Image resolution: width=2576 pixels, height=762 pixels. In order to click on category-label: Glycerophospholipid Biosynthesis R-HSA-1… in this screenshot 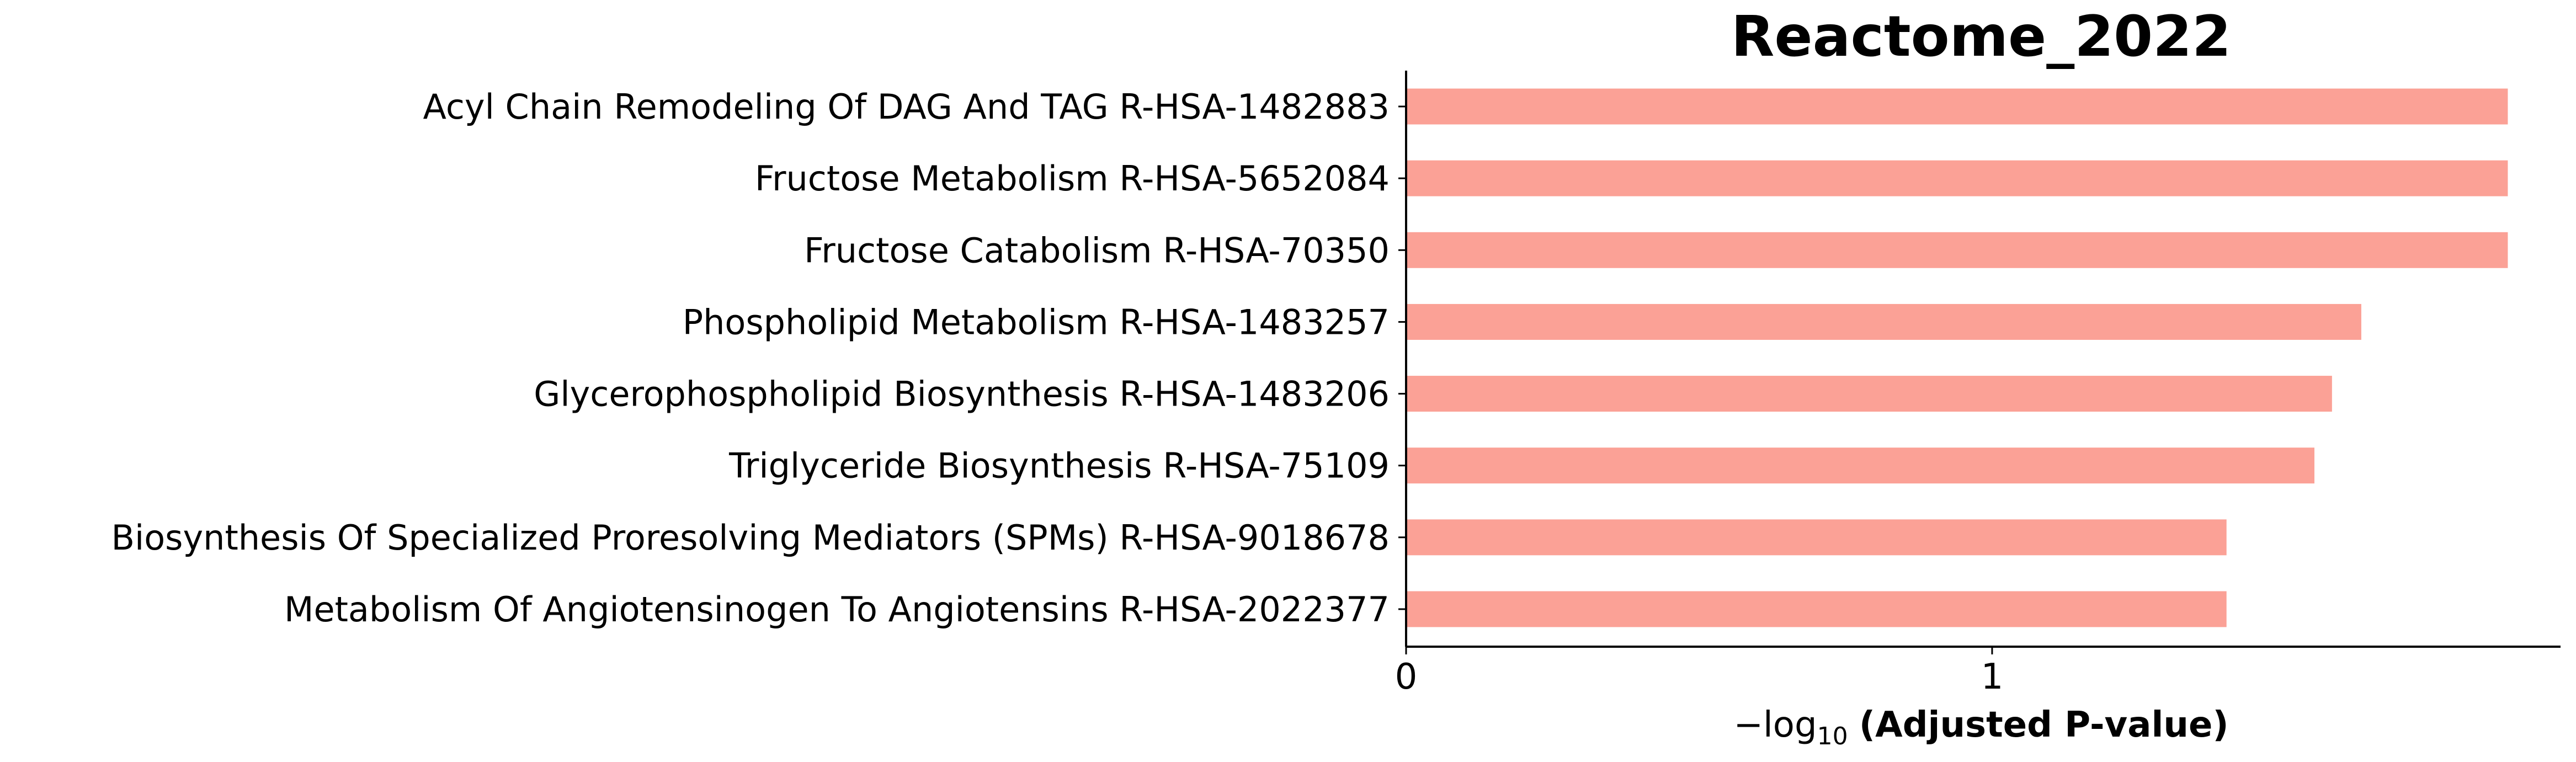, I will do `click(962, 394)`.